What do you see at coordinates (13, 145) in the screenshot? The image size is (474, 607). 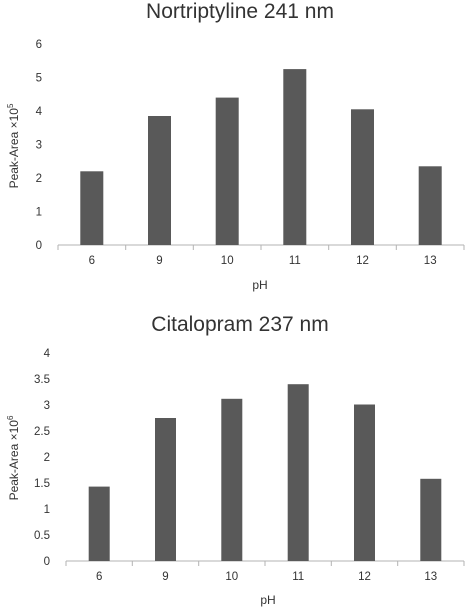 I see `y-axis-label: Peak-Area ×105` at bounding box center [13, 145].